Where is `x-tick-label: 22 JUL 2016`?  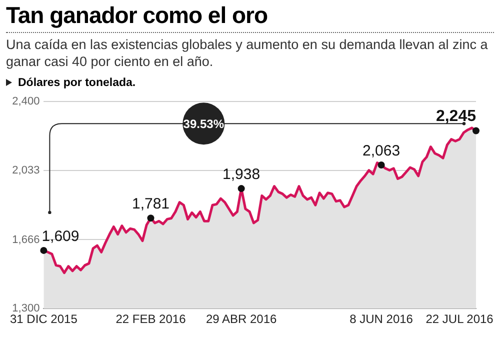 x-tick-label: 22 JUL 2016 is located at coordinates (460, 319).